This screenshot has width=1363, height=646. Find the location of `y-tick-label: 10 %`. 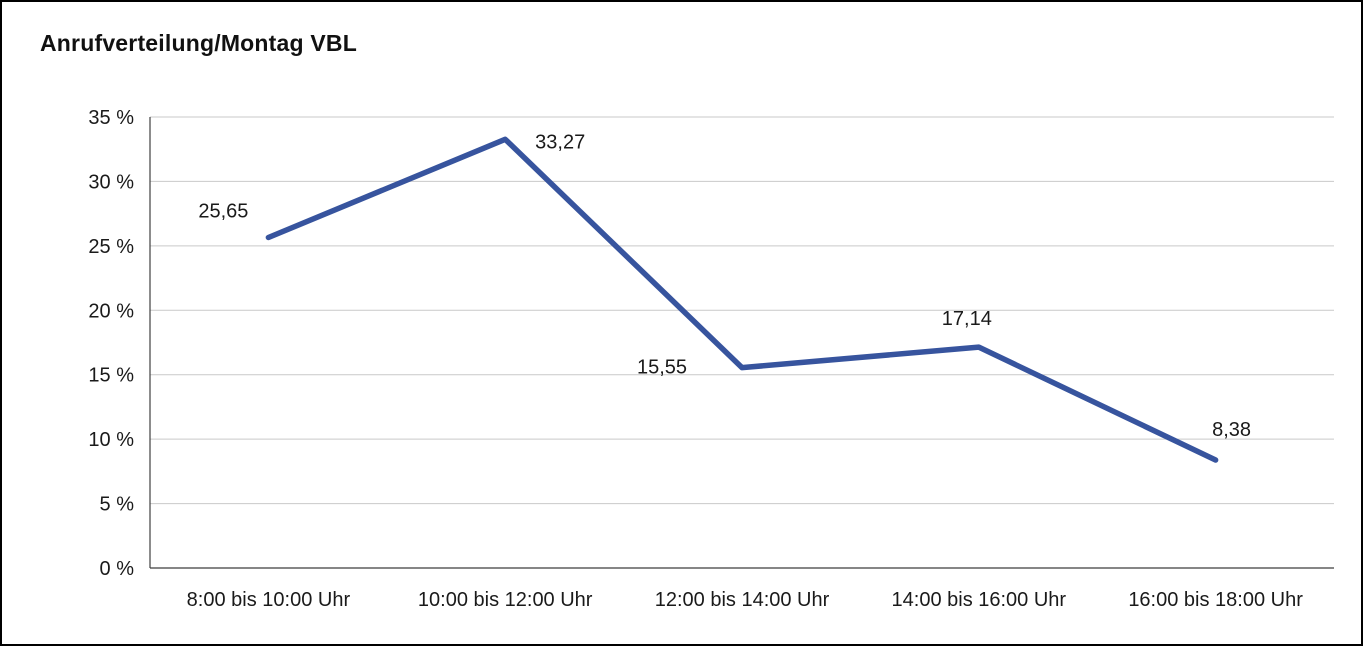

y-tick-label: 10 % is located at coordinates (111, 440).